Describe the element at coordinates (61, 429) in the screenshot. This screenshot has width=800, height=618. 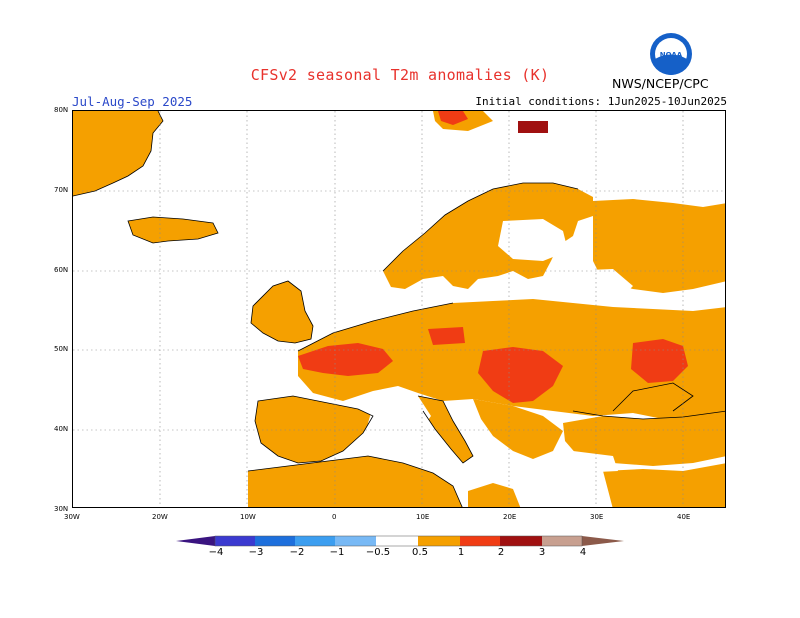
I see `lat-label-40n: 40N` at that location.